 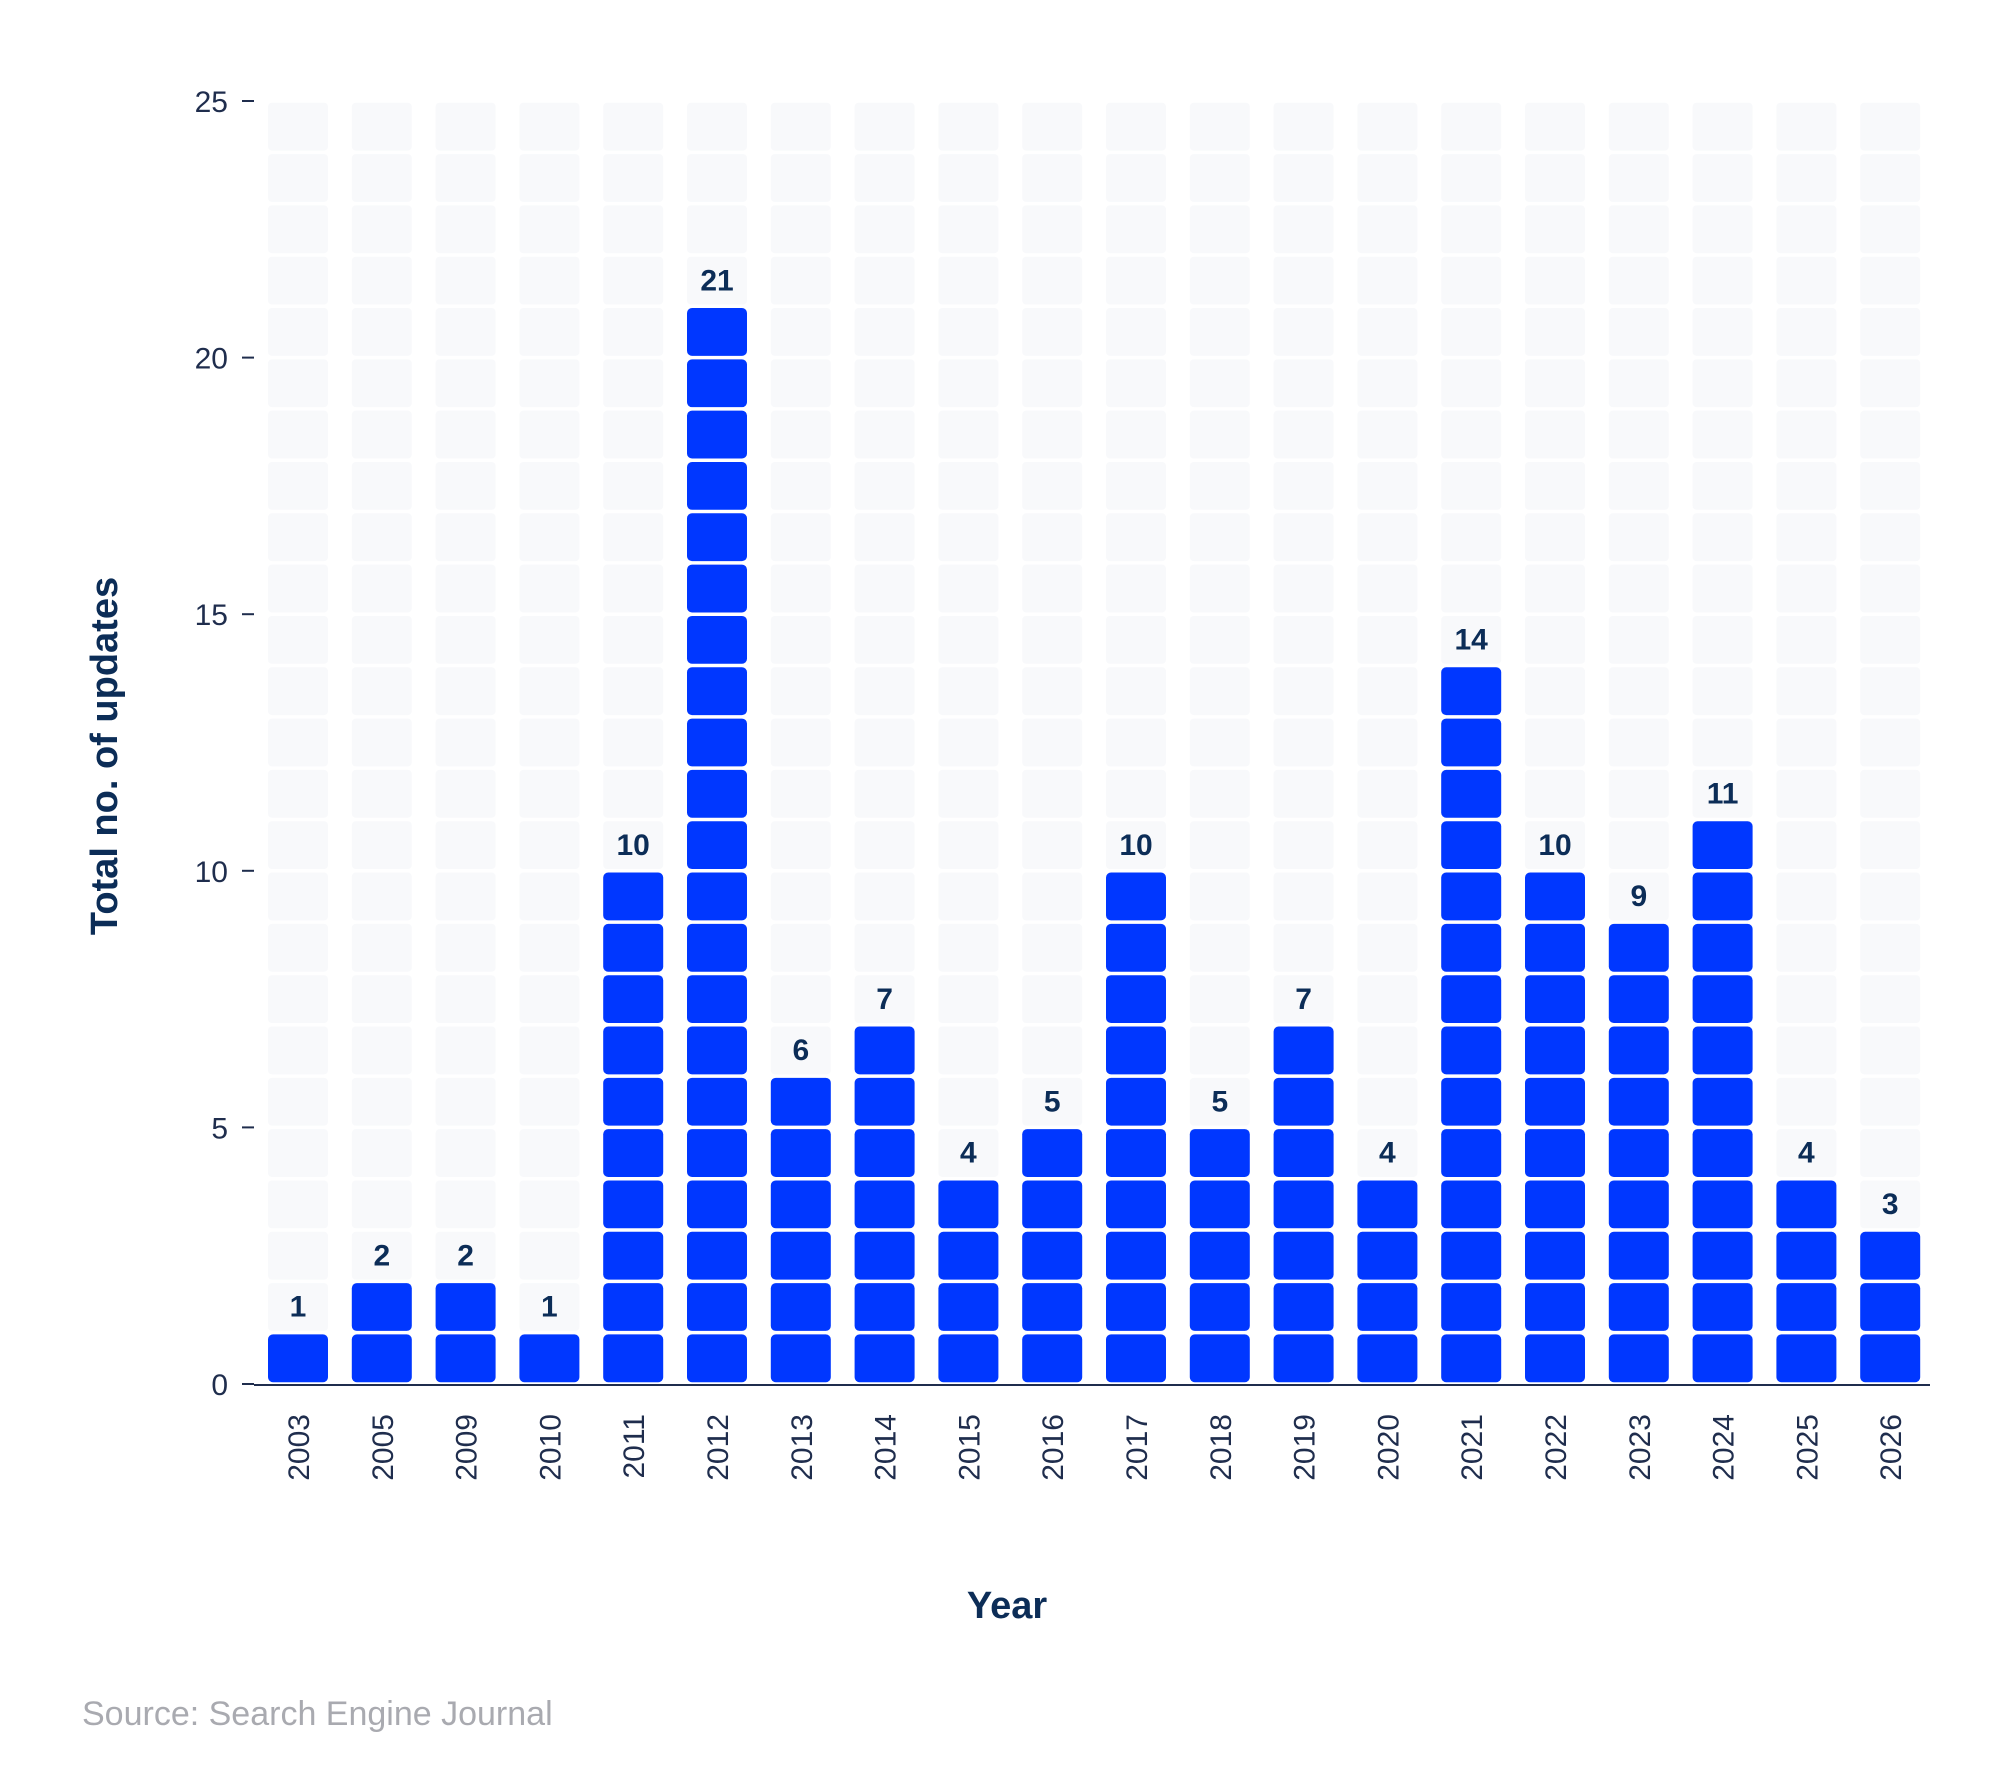 I want to click on x-tick-label-2022: 2022, so click(x=1556, y=1447).